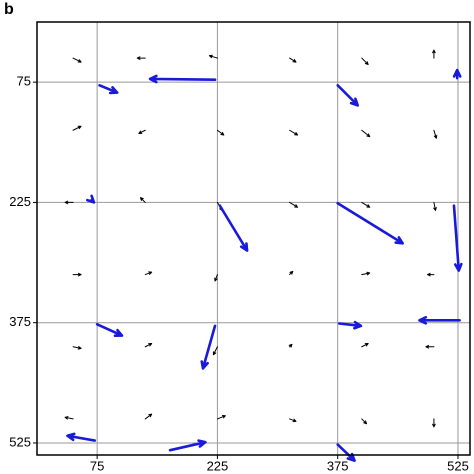 The height and width of the screenshot is (474, 474). Describe the element at coordinates (20, 201) in the screenshot. I see `y-tick-label: 225` at that location.